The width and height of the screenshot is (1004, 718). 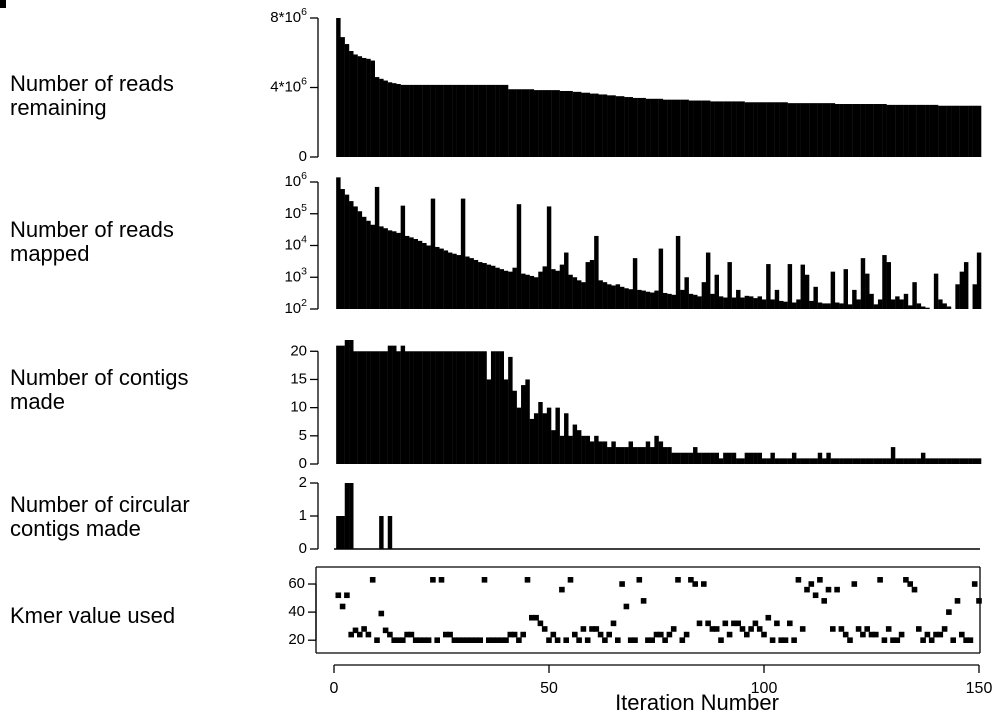 I want to click on y-tick-label-circular-contigs: 1, so click(x=303, y=515).